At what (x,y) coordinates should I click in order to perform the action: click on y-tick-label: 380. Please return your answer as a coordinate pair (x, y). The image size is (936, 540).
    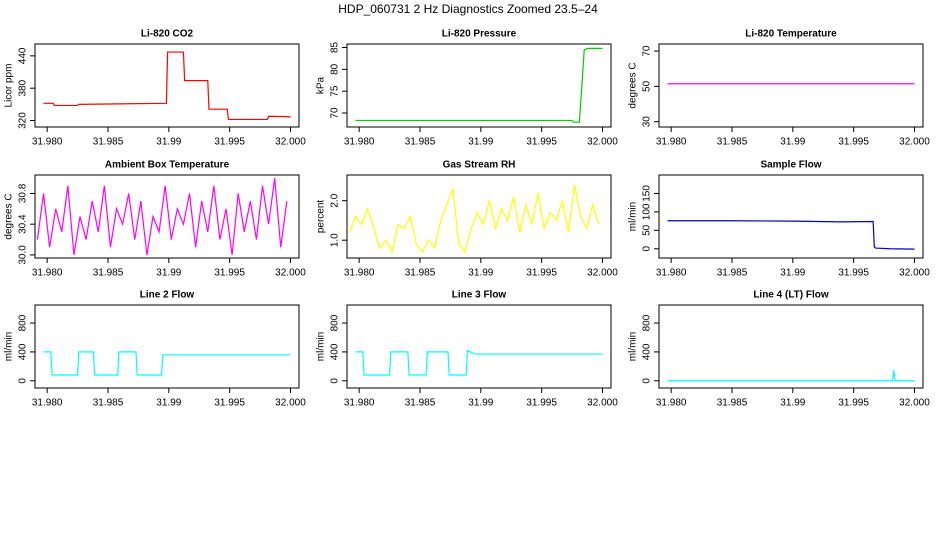
    Looking at the image, I should click on (23, 87).